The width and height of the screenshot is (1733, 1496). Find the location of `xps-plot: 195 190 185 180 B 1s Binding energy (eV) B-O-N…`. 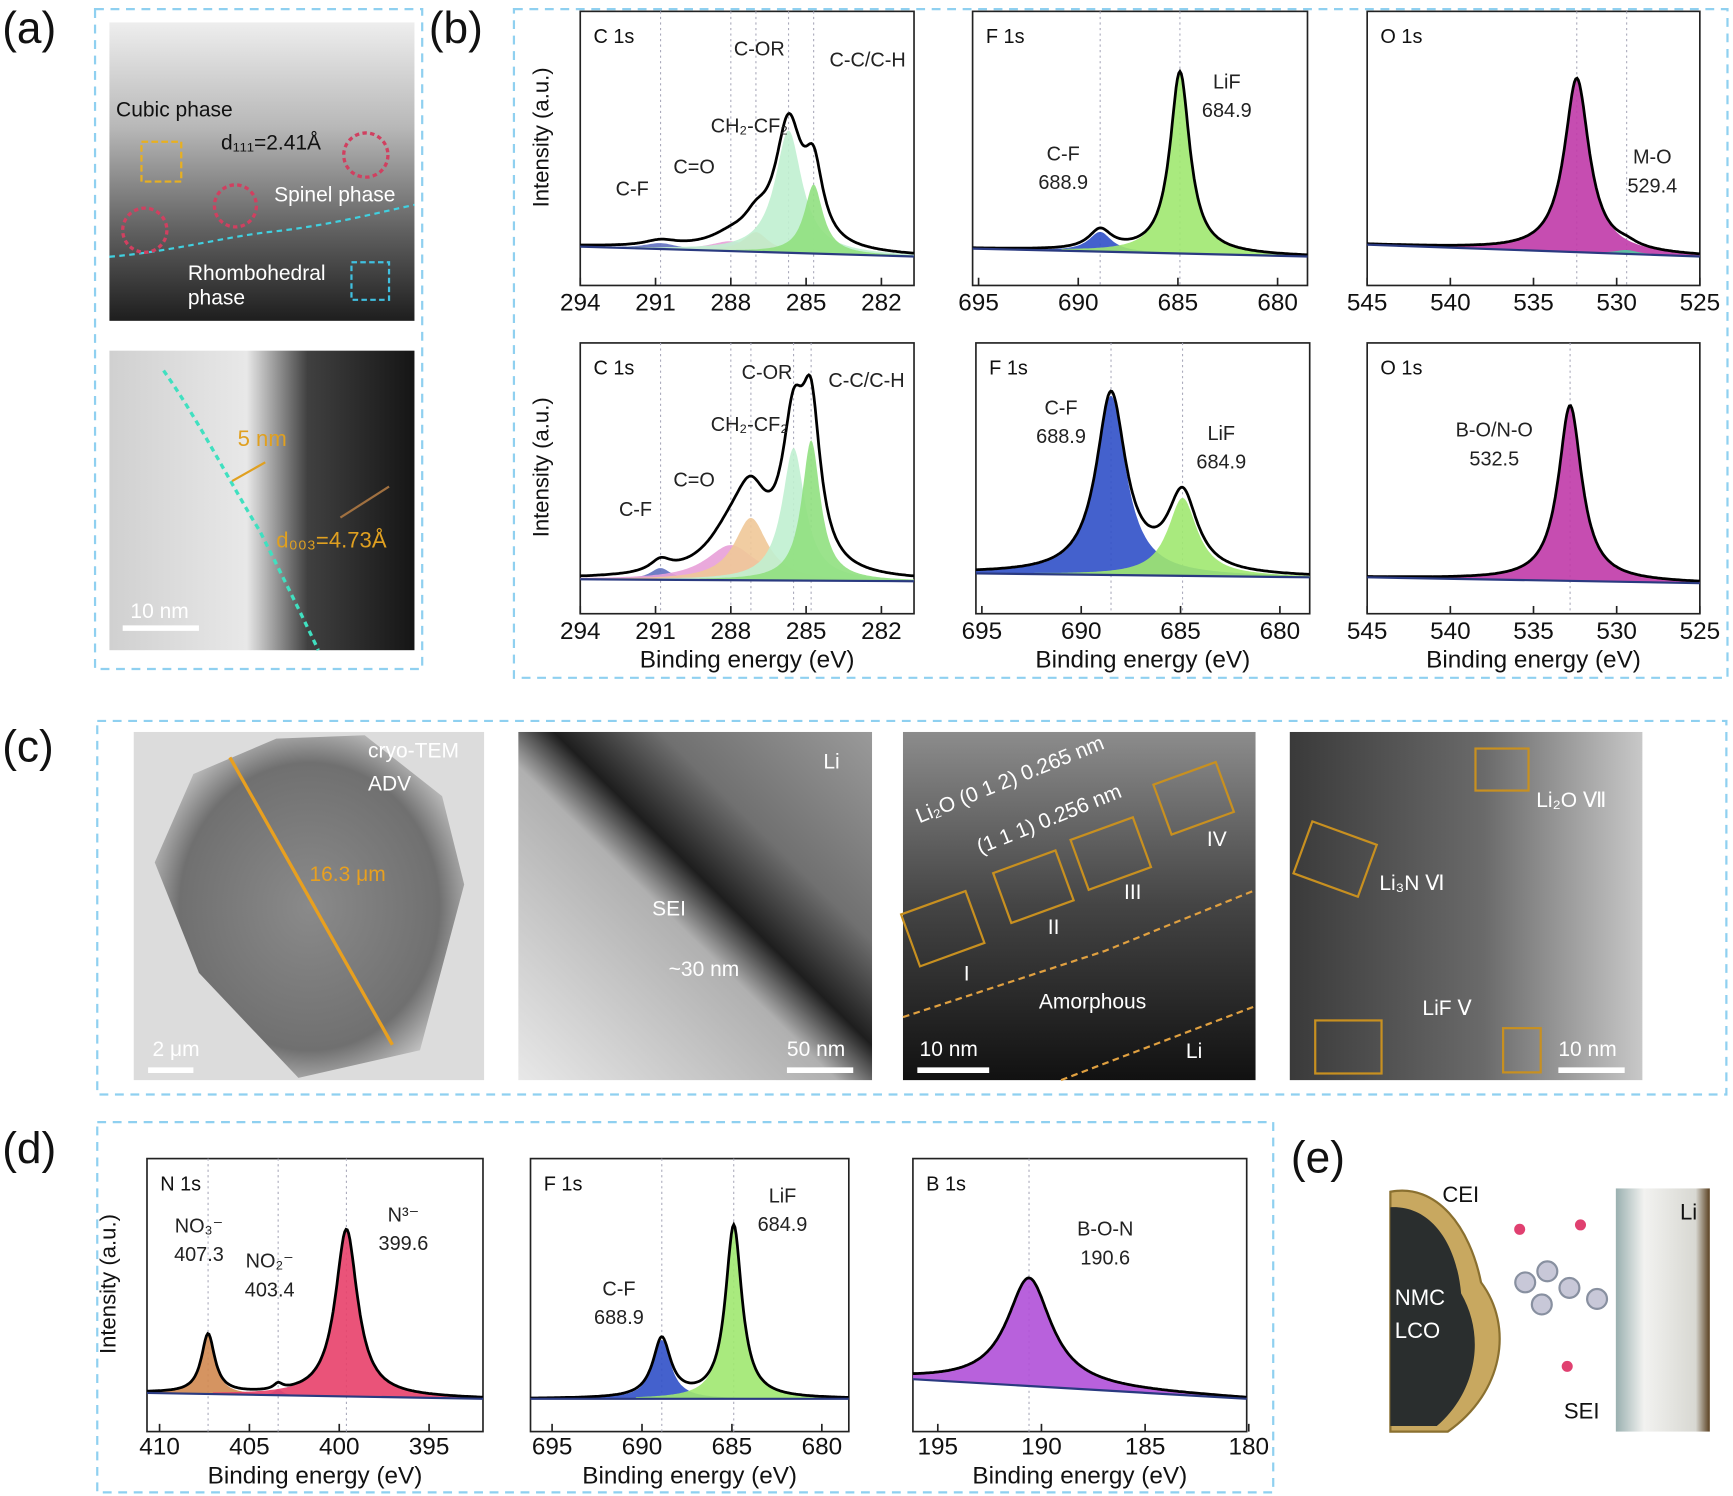

xps-plot: 195 190 185 180 B 1s Binding energy (eV) B-O-N… is located at coordinates (1090, 1323).